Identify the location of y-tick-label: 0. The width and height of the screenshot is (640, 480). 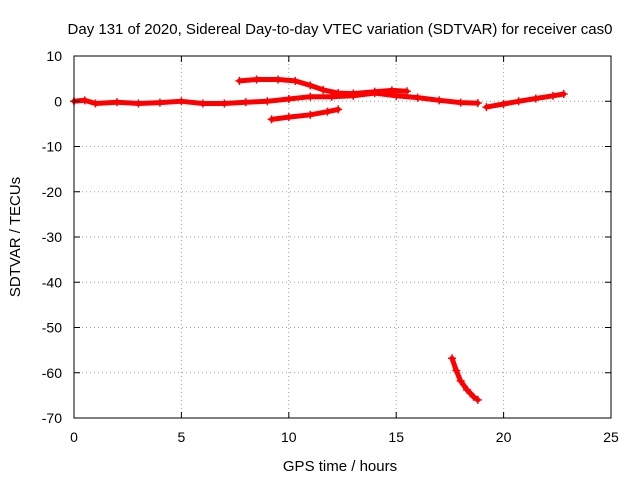
(58, 101).